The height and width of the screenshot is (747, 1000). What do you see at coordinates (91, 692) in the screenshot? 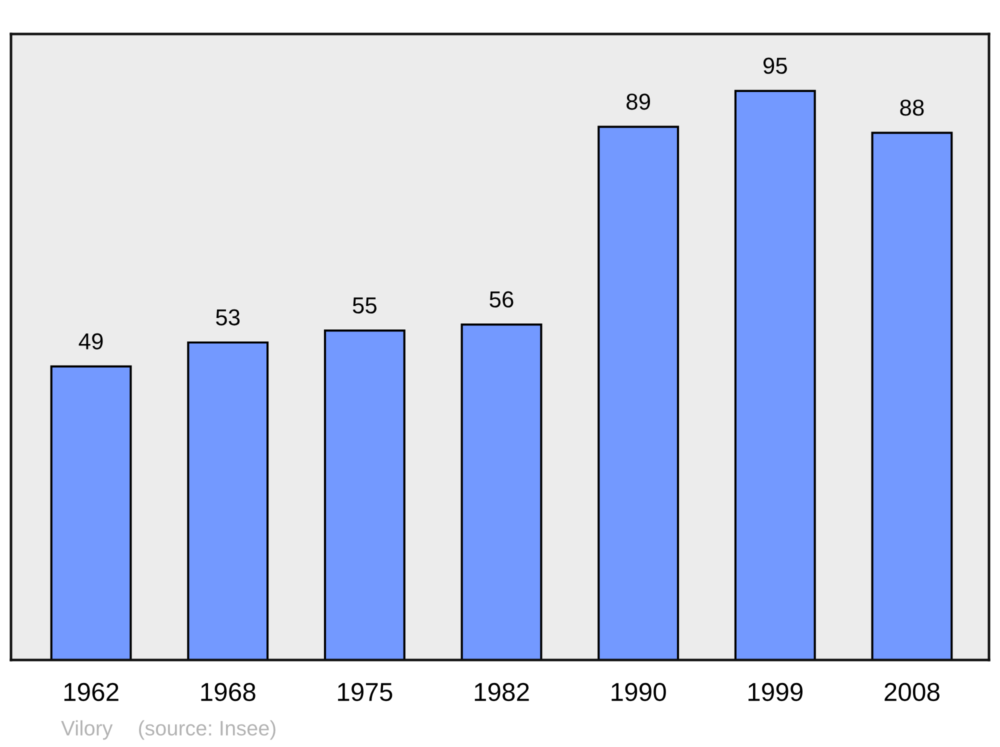
I see `x-tick-label: 1962` at bounding box center [91, 692].